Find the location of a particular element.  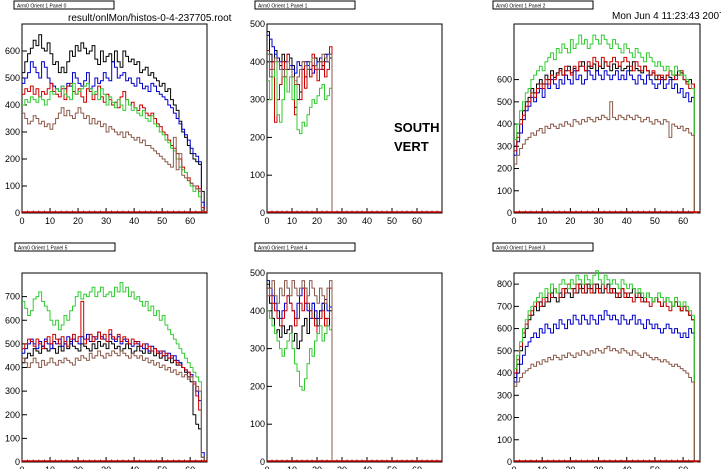

annotation-south: SOUTH is located at coordinates (417, 127).